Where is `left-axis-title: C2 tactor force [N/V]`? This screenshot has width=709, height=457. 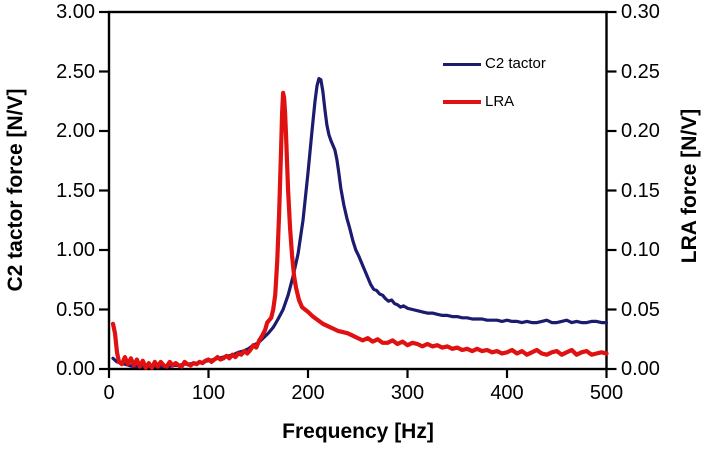
left-axis-title: C2 tactor force [N/V] is located at coordinates (15, 190).